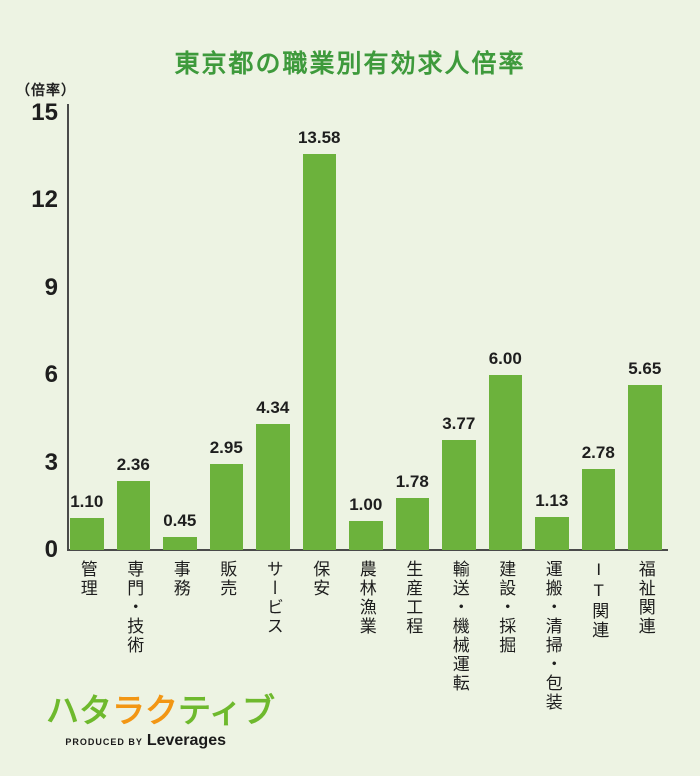  I want to click on y-axis-tick-label: 15, so click(44, 113).